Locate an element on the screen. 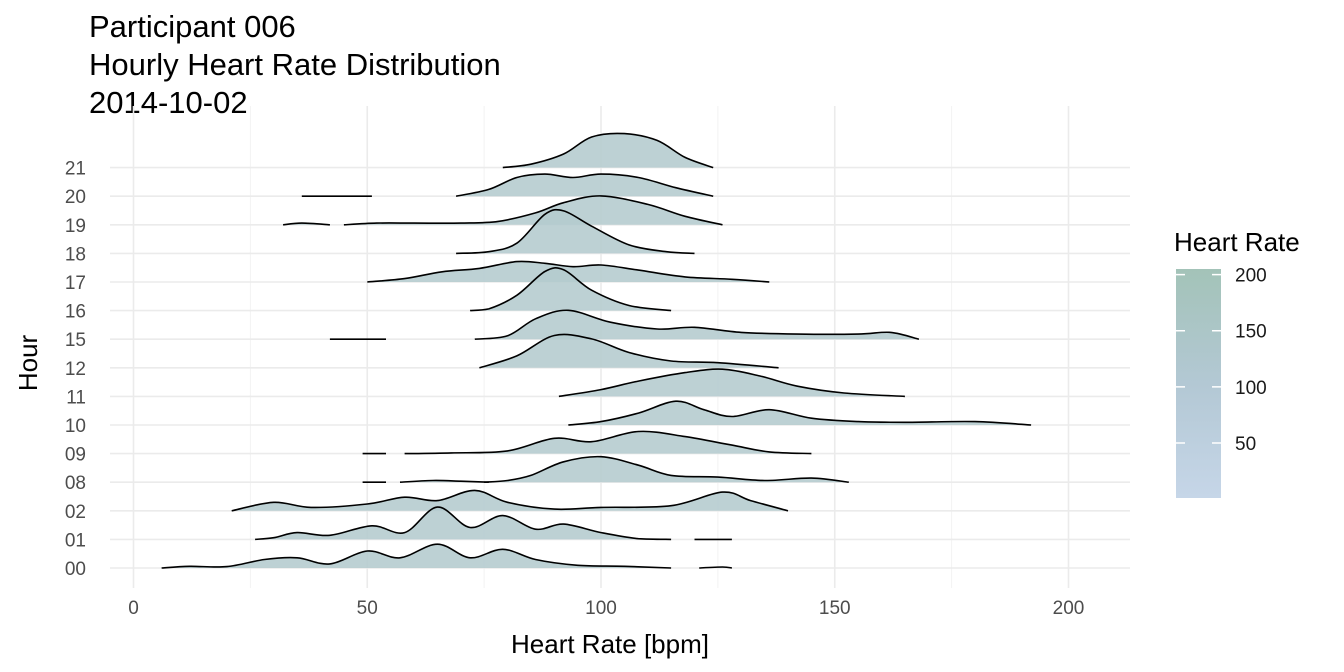 Image resolution: width=1344 pixels, height=672 pixels. chart-title-line-3: 2014-10-02 is located at coordinates (168, 102).